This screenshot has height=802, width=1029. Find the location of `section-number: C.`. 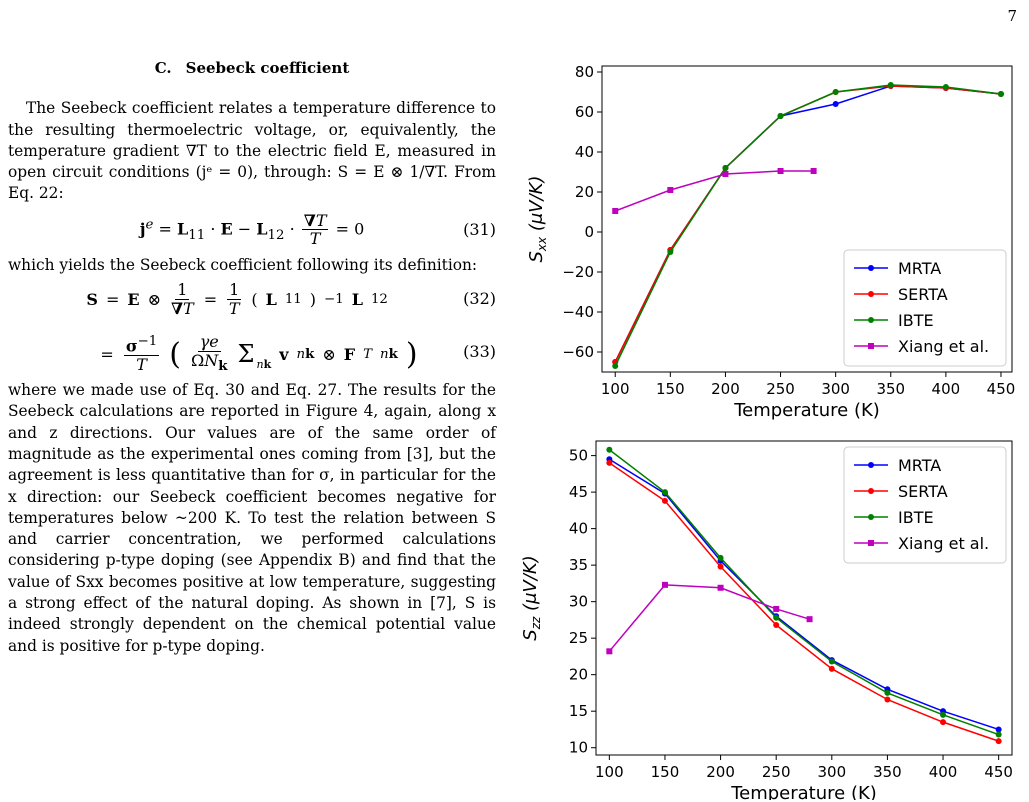

section-number: C. is located at coordinates (163, 68).